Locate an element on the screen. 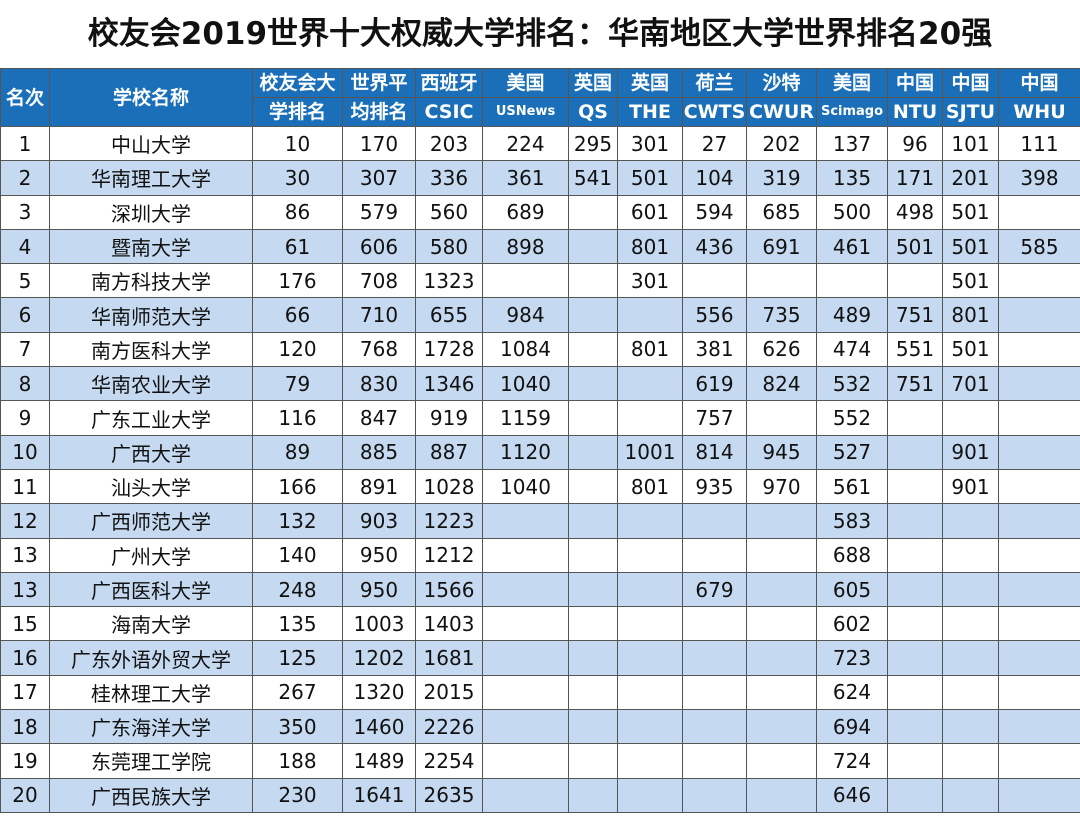 This screenshot has width=1080, height=824. value-cell: 901 is located at coordinates (970, 486).